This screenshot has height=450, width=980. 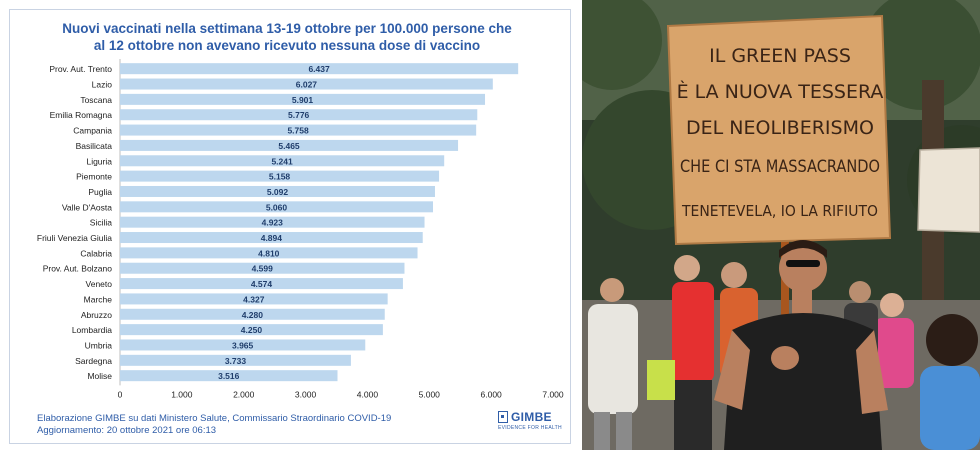 I want to click on bar-value-label: 6.437, so click(x=319, y=69).